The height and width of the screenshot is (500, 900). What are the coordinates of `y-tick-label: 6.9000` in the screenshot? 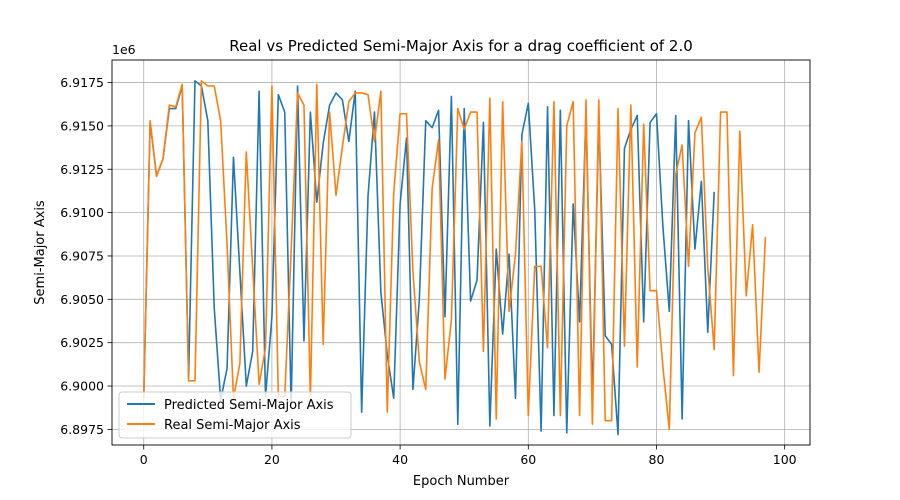 It's located at (82, 386).